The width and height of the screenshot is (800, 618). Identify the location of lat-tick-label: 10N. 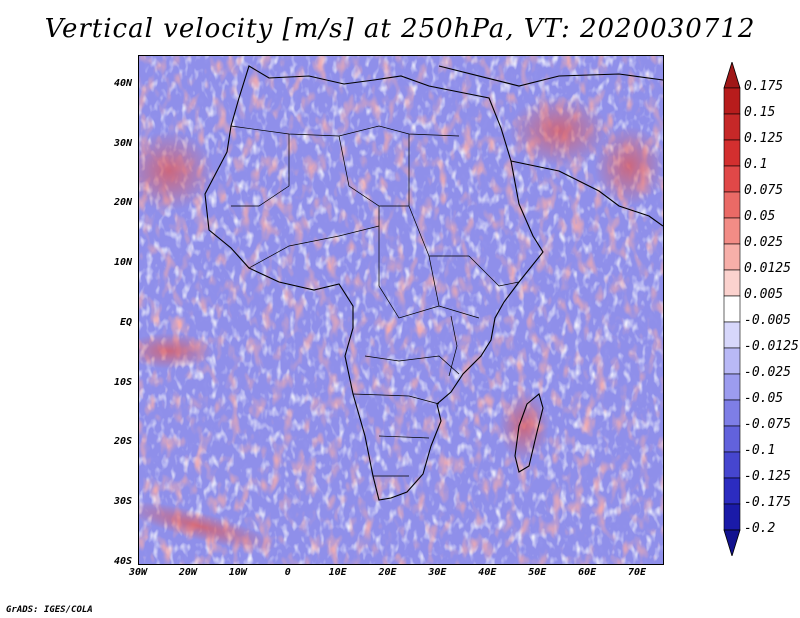
(122, 263).